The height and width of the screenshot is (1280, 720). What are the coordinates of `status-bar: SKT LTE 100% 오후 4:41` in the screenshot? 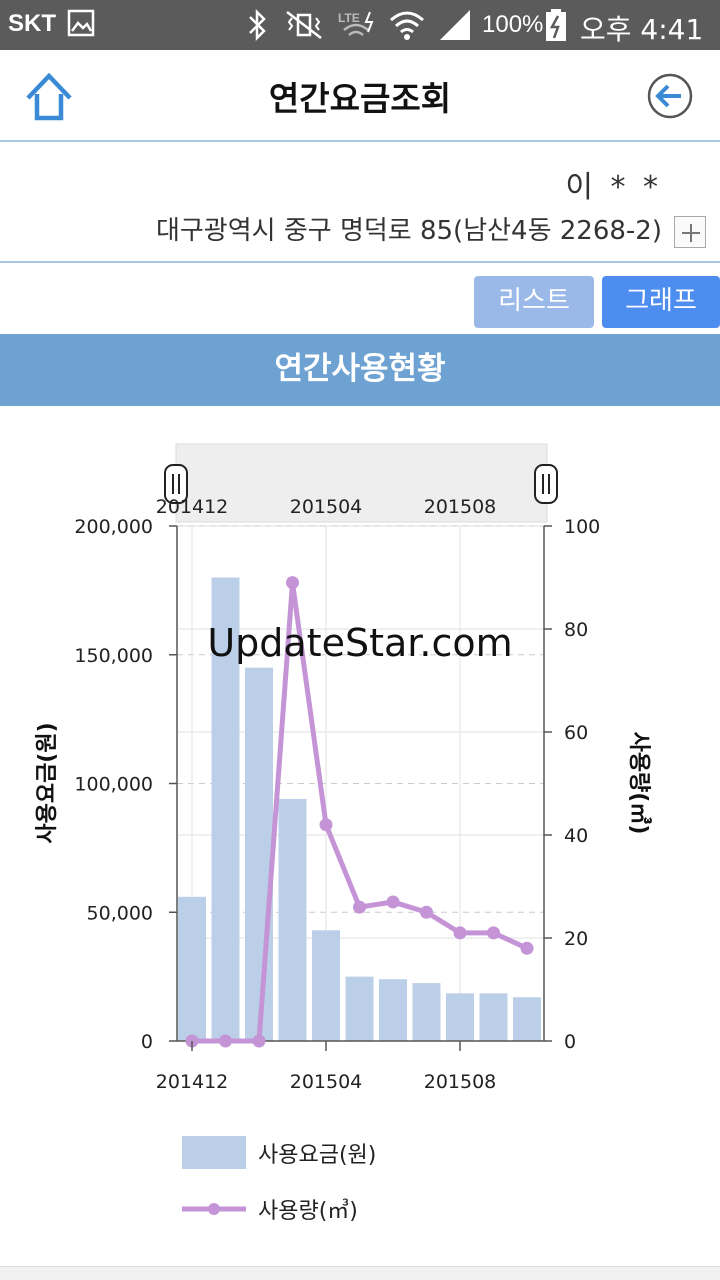 It's located at (360, 25).